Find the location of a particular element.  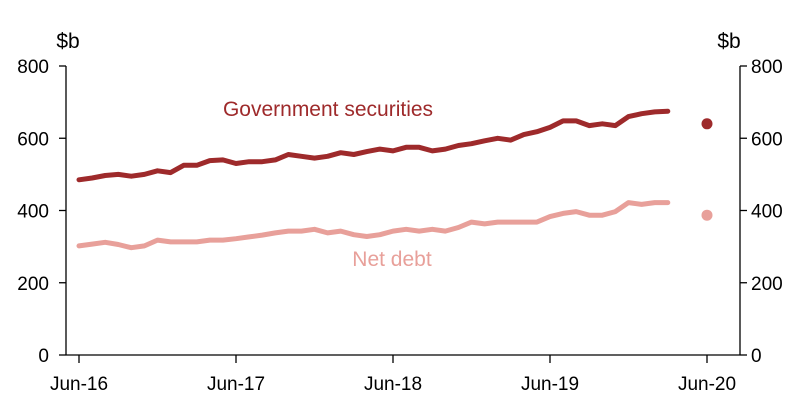

left-tick-label: 400 is located at coordinates (33, 212).